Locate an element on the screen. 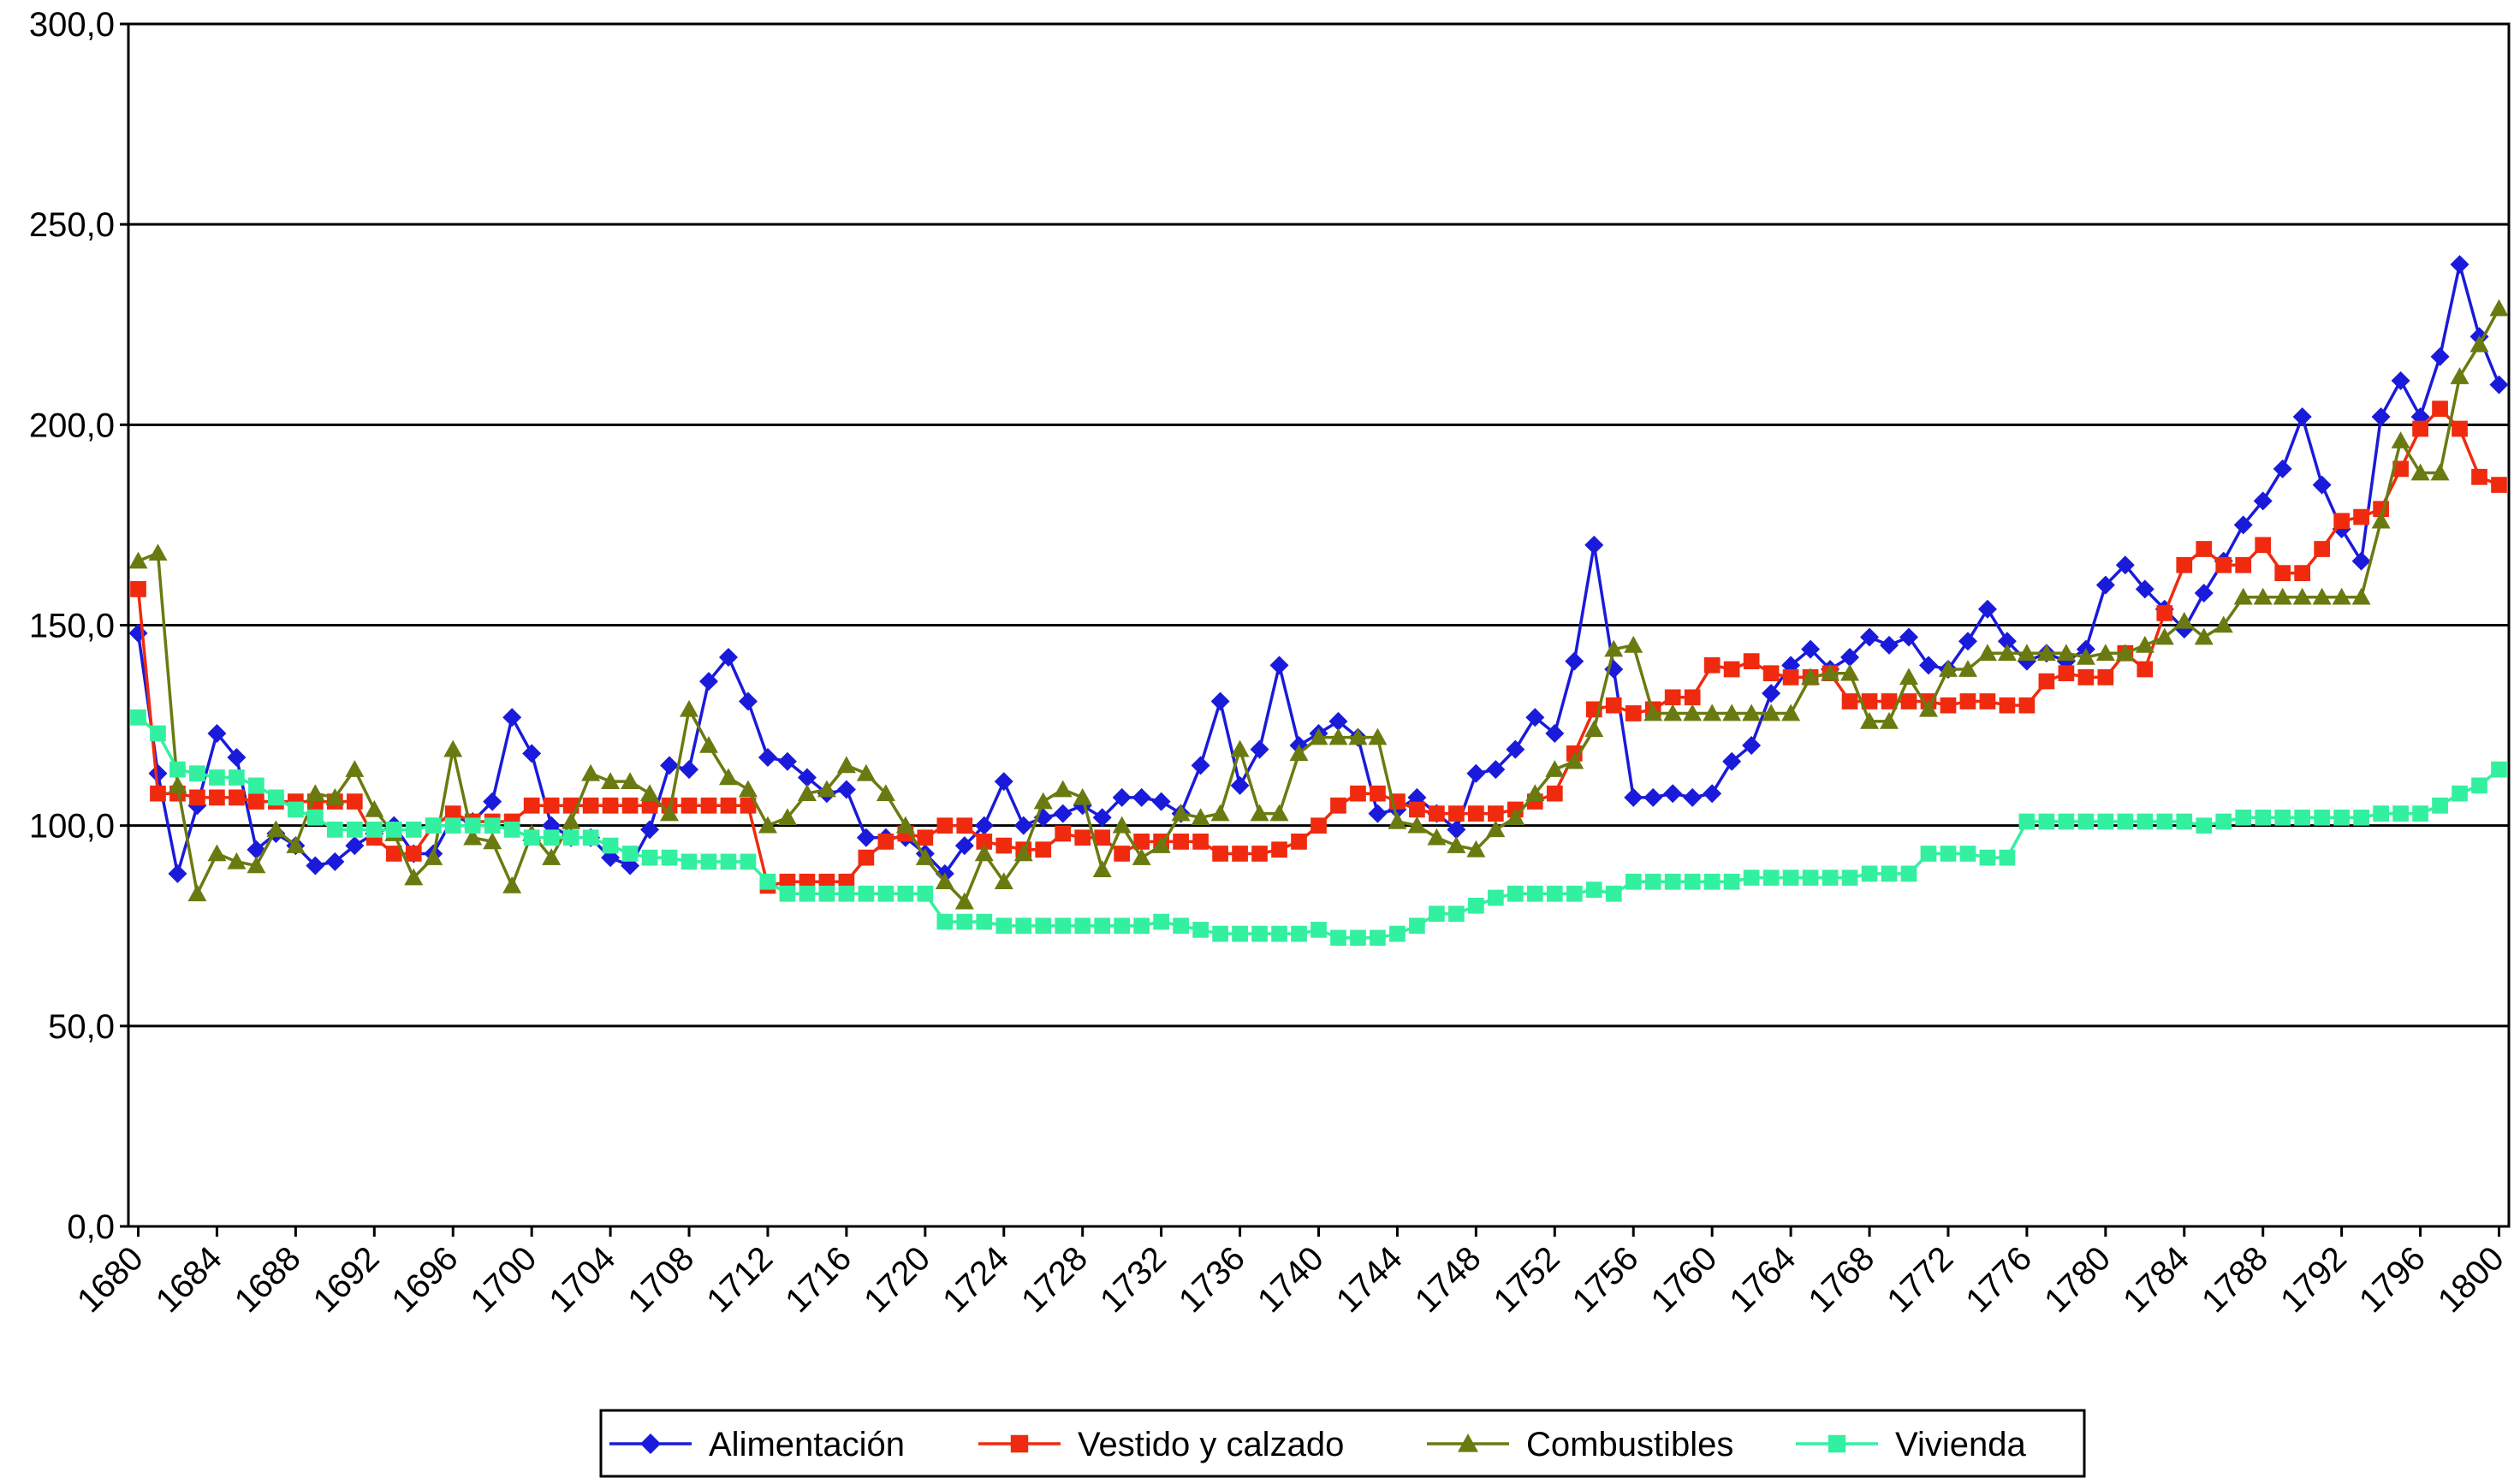 This screenshot has height=1484, width=2514. x-tick-label: 1764 is located at coordinates (1762, 1280).